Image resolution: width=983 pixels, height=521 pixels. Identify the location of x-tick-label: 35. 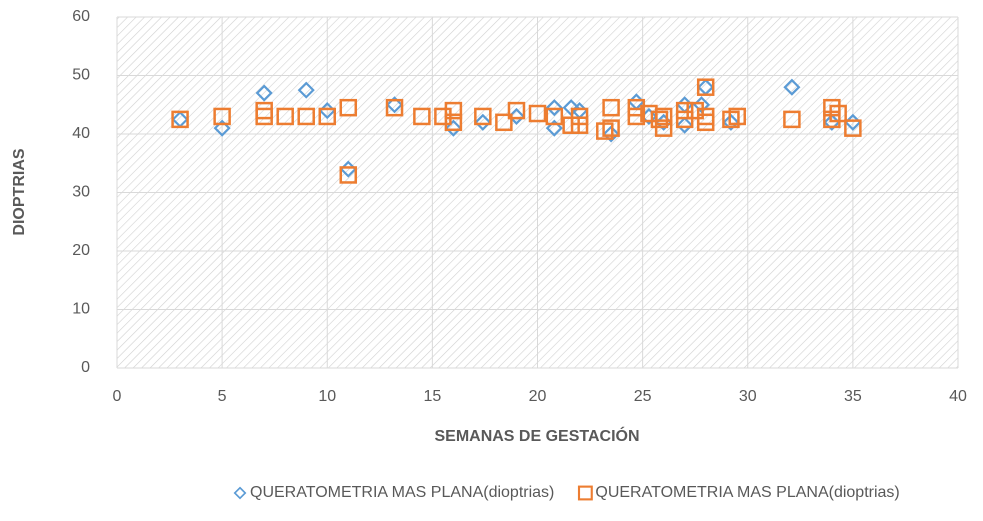
(853, 396).